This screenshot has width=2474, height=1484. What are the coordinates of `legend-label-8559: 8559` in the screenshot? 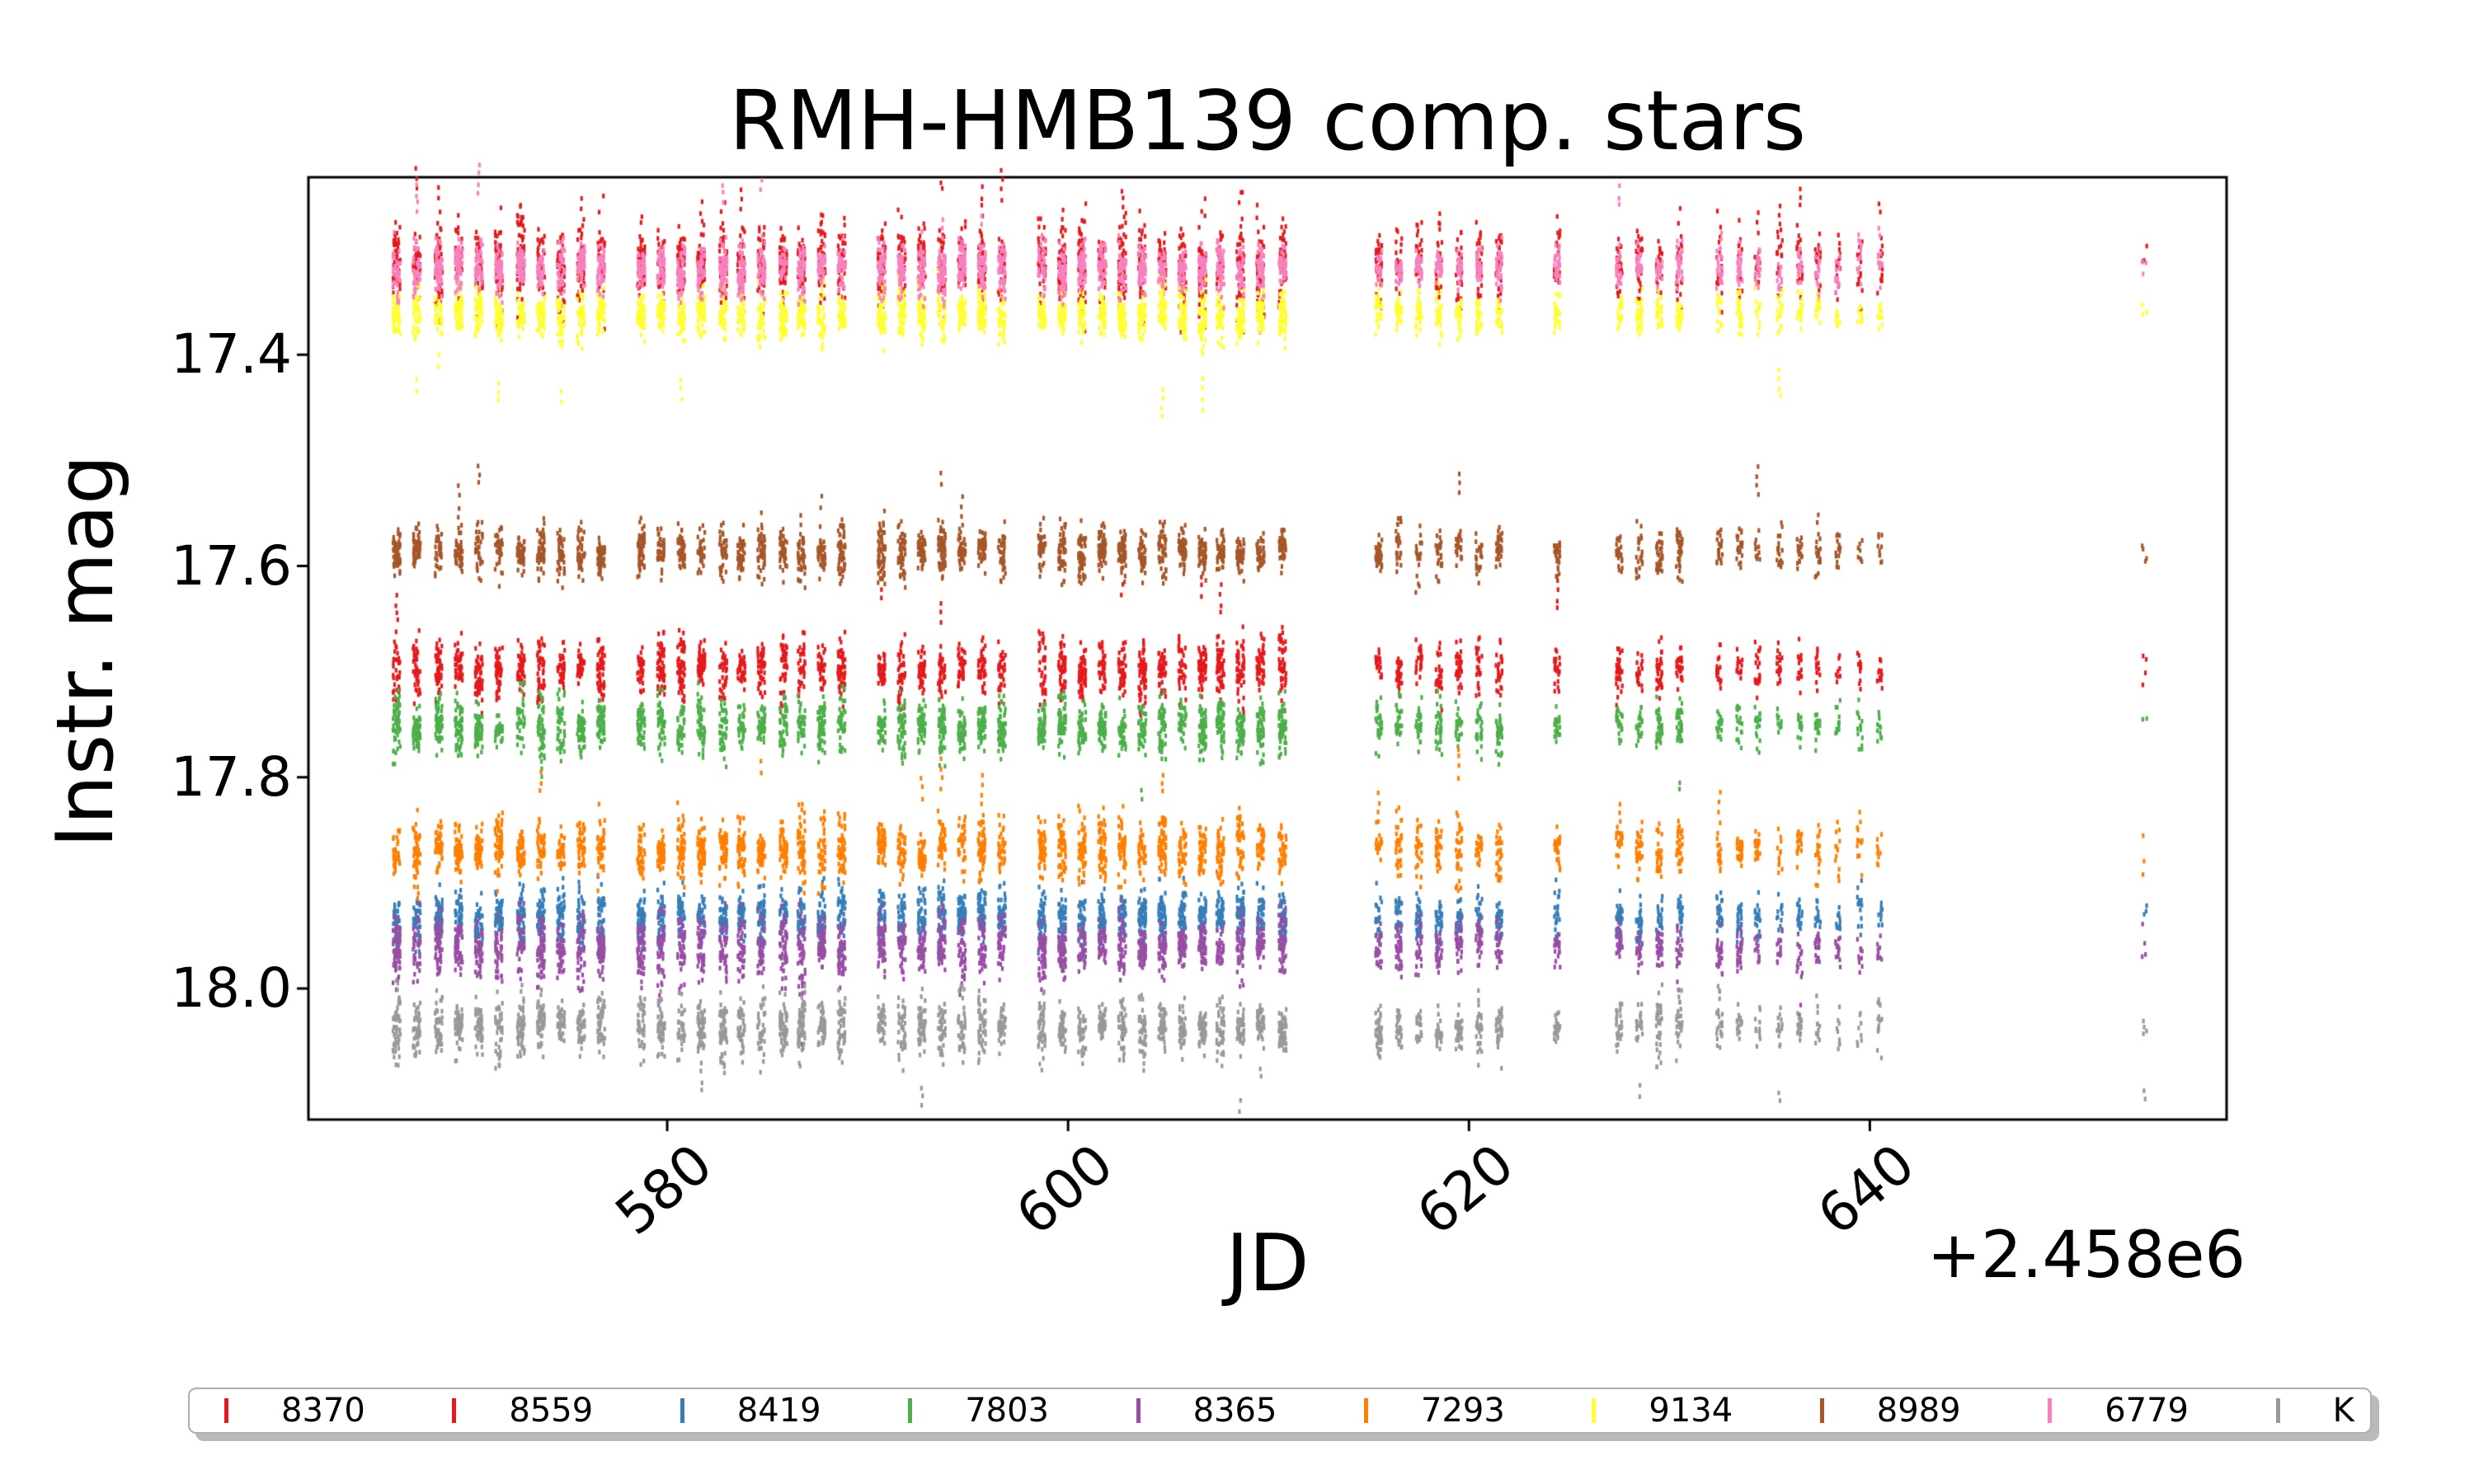 It's located at (551, 1411).